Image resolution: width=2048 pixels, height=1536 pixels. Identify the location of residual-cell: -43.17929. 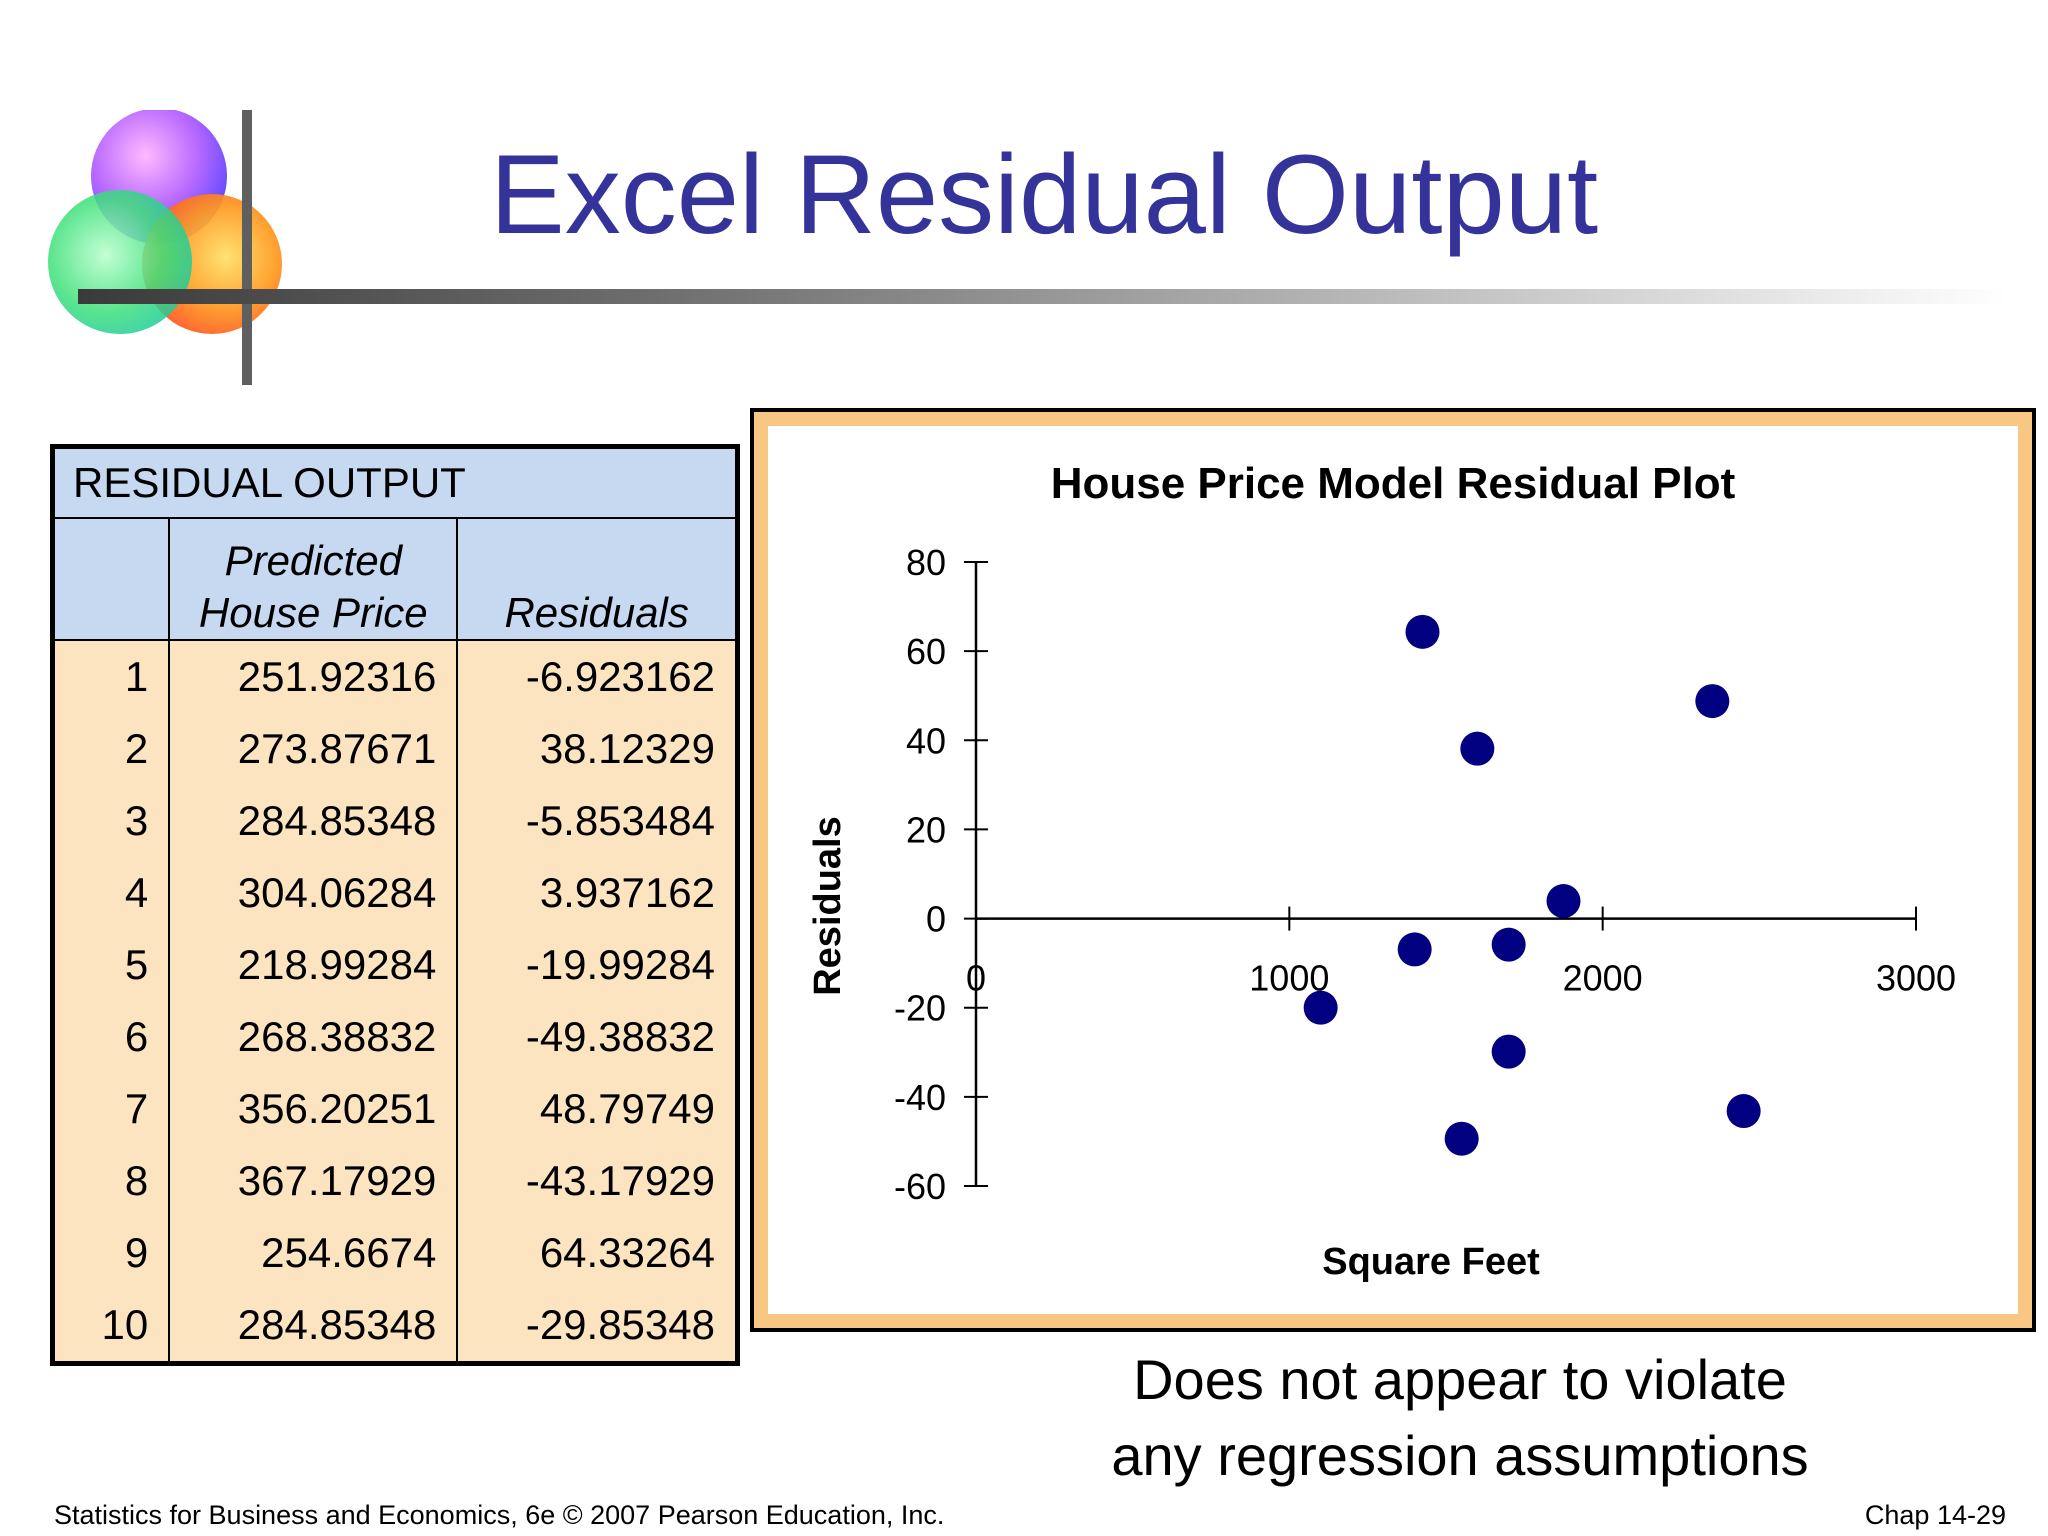
(597, 1181).